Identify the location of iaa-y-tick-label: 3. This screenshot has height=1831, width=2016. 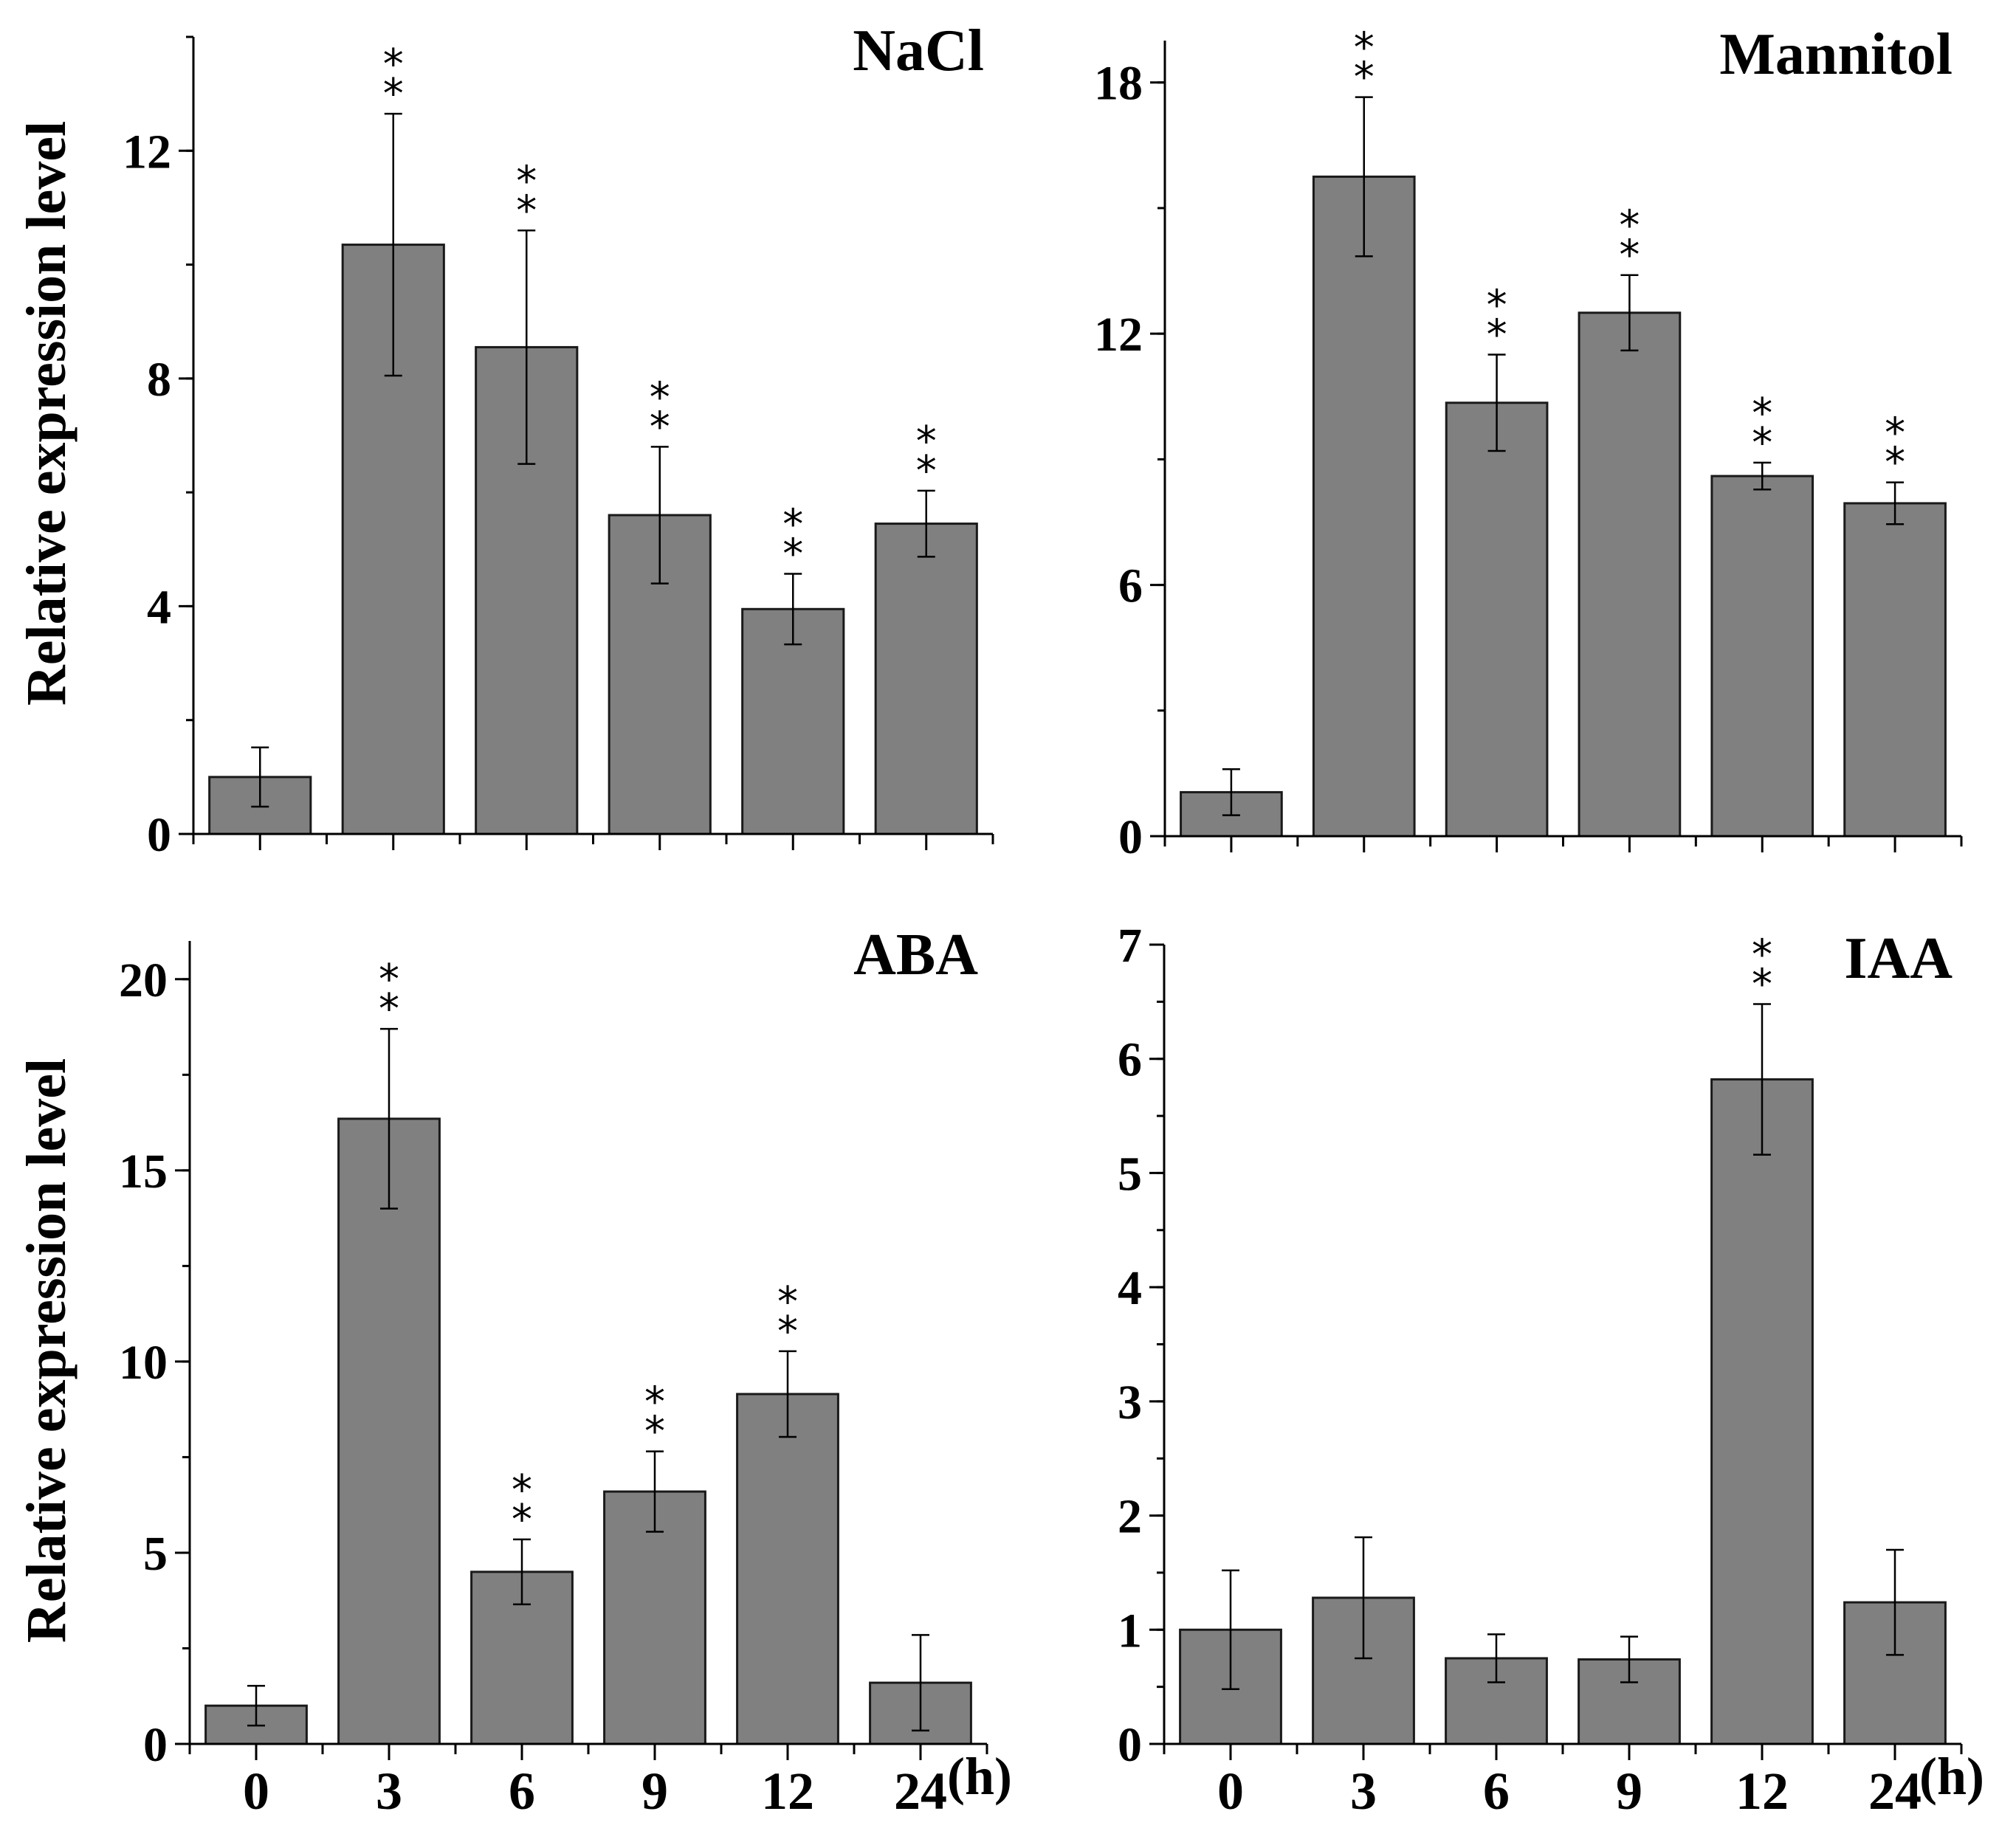
(1130, 1403).